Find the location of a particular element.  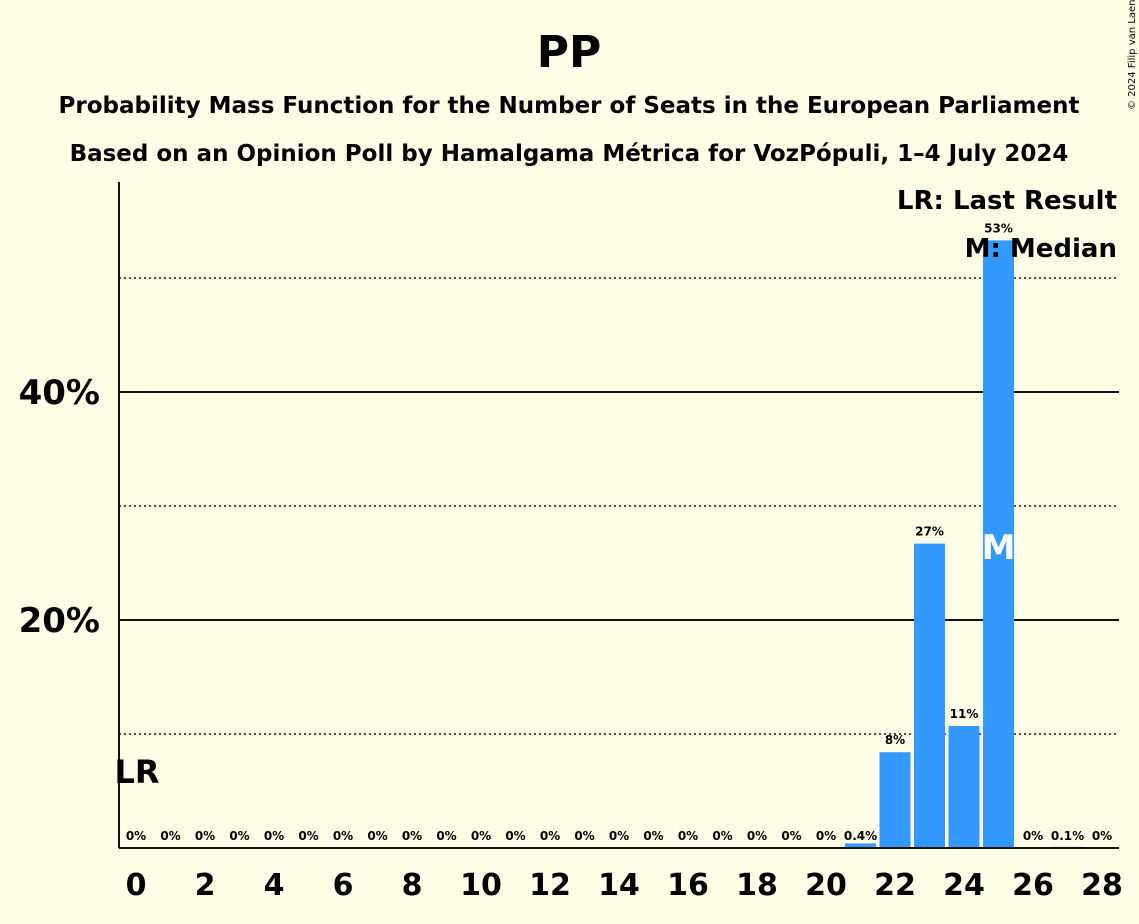

last-result-marker: LR is located at coordinates (136, 772).